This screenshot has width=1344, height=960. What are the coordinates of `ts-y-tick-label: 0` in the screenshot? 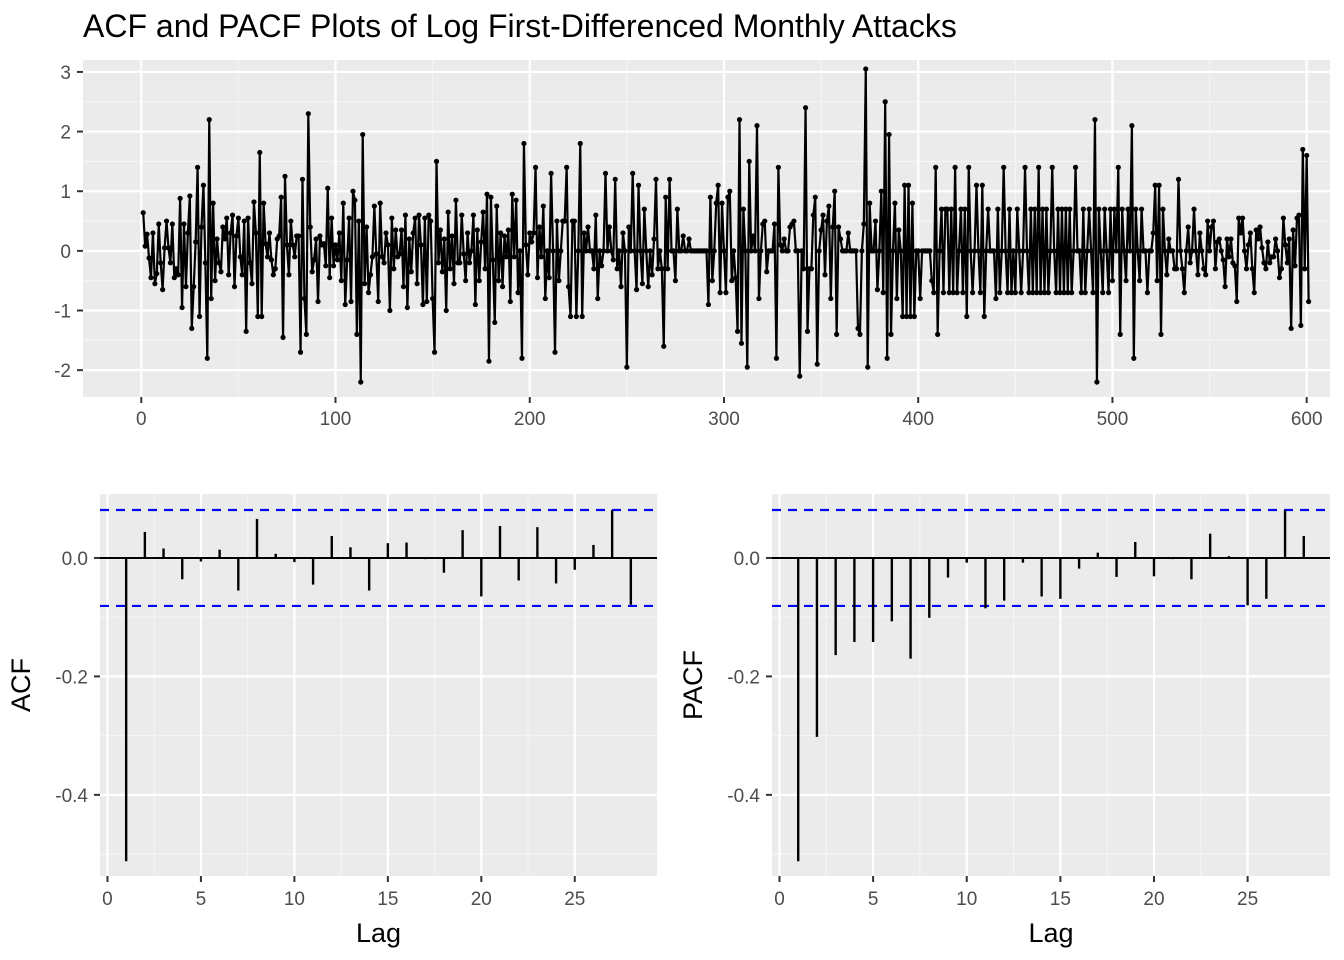 It's located at (65, 252).